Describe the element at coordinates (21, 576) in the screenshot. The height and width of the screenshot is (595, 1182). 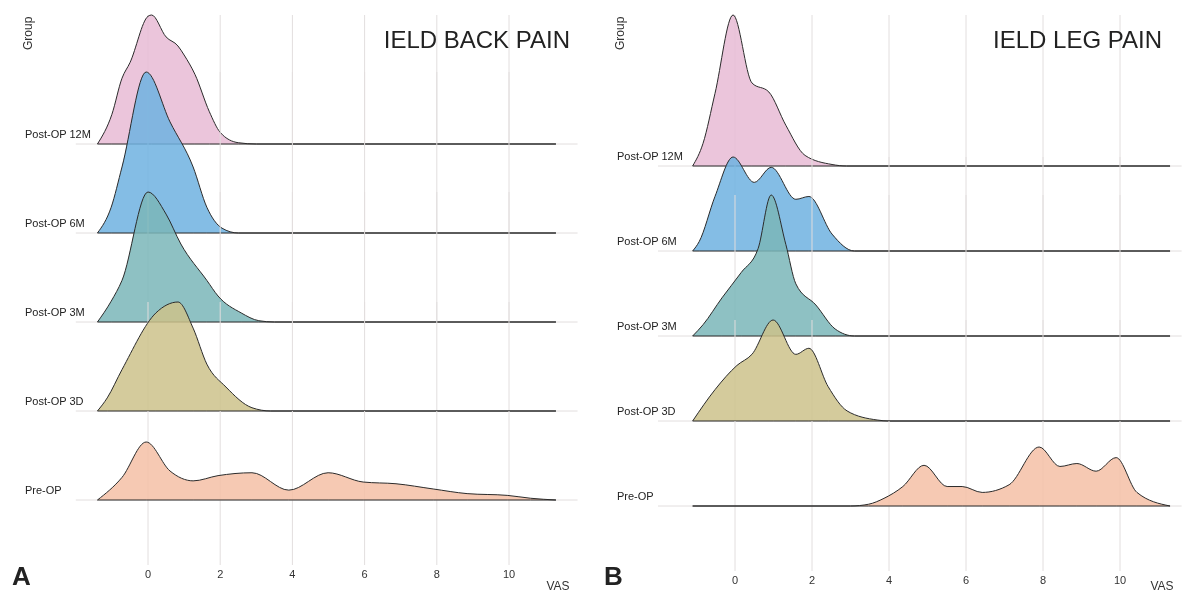
I see `text: A` at that location.